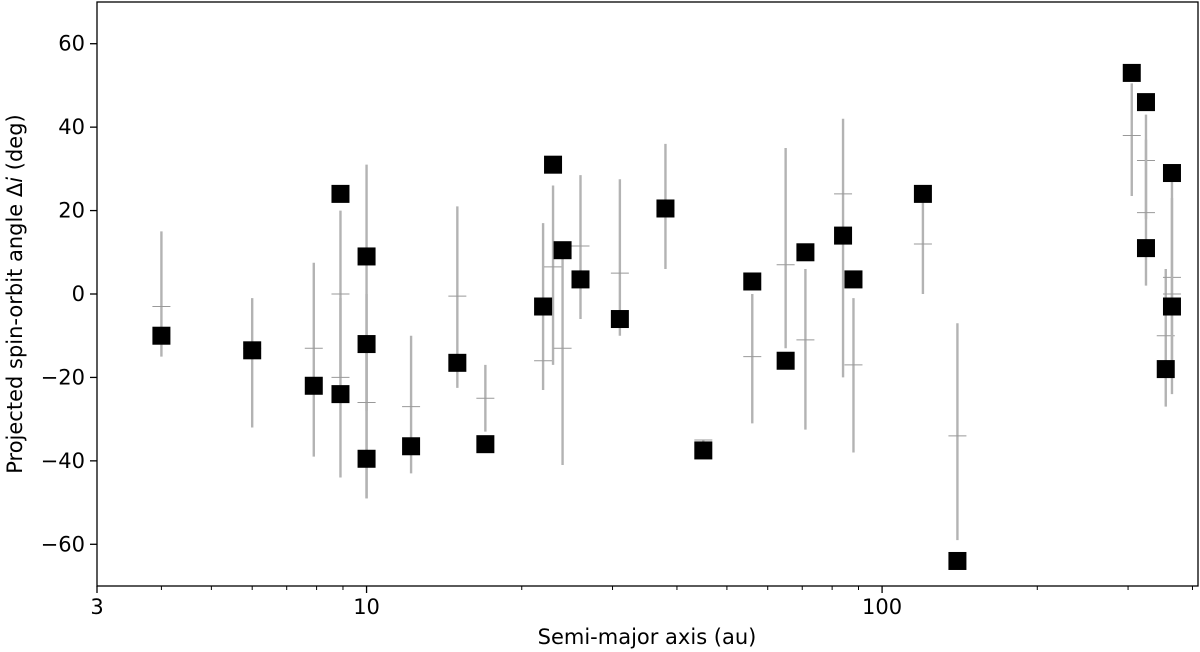 The image size is (1200, 652). Describe the element at coordinates (78, 294) in the screenshot. I see `y-tick-label: 0` at that location.